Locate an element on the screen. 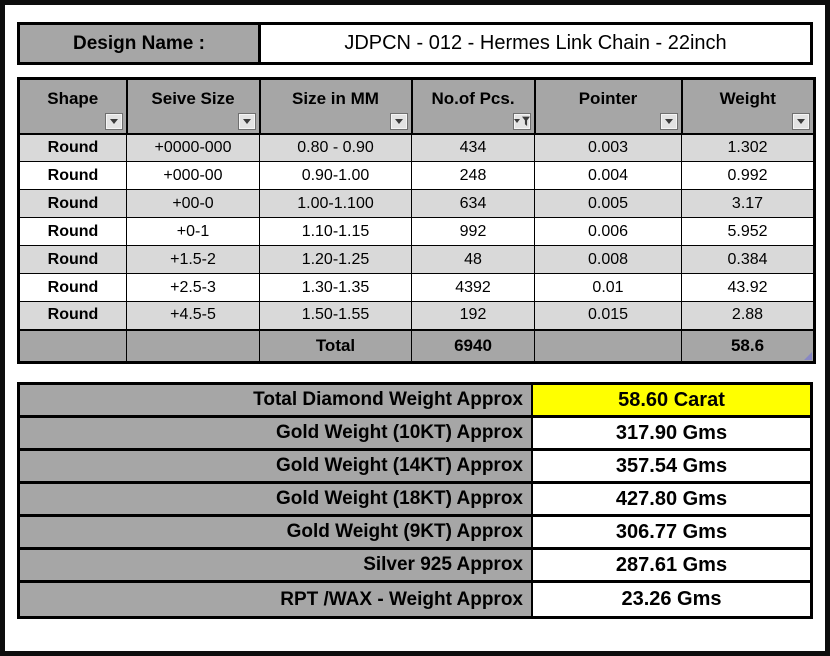 The height and width of the screenshot is (656, 830). summary-row: Gold Weight (9KT) Approx 306.77 Gms is located at coordinates (415, 533).